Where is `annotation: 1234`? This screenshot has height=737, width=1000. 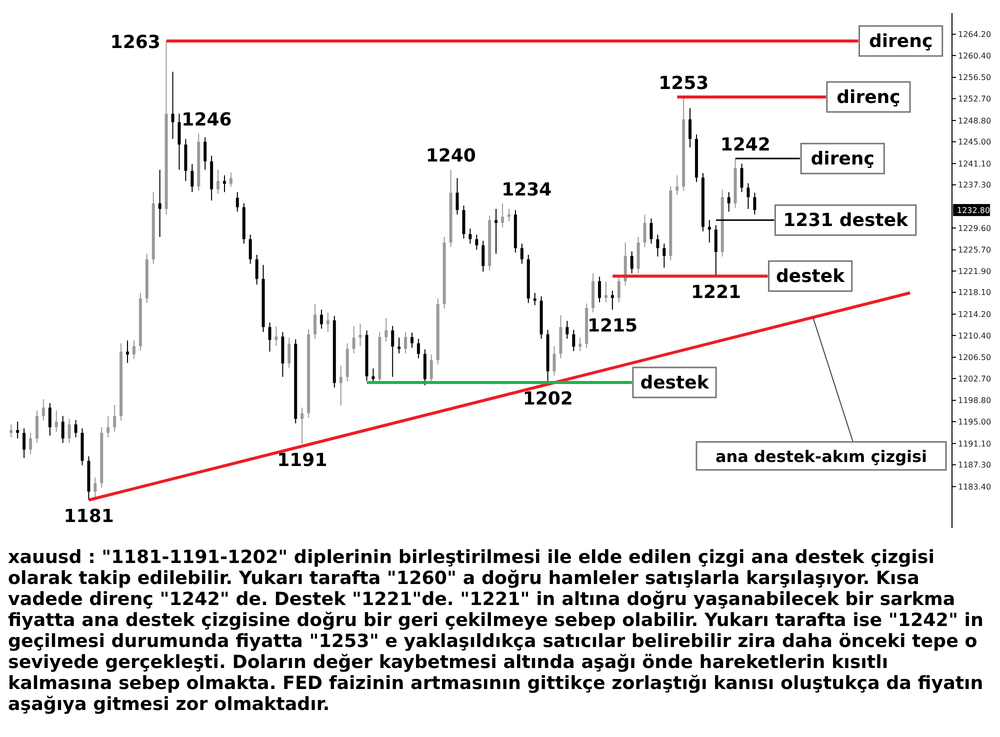
annotation: 1234 is located at coordinates (527, 189).